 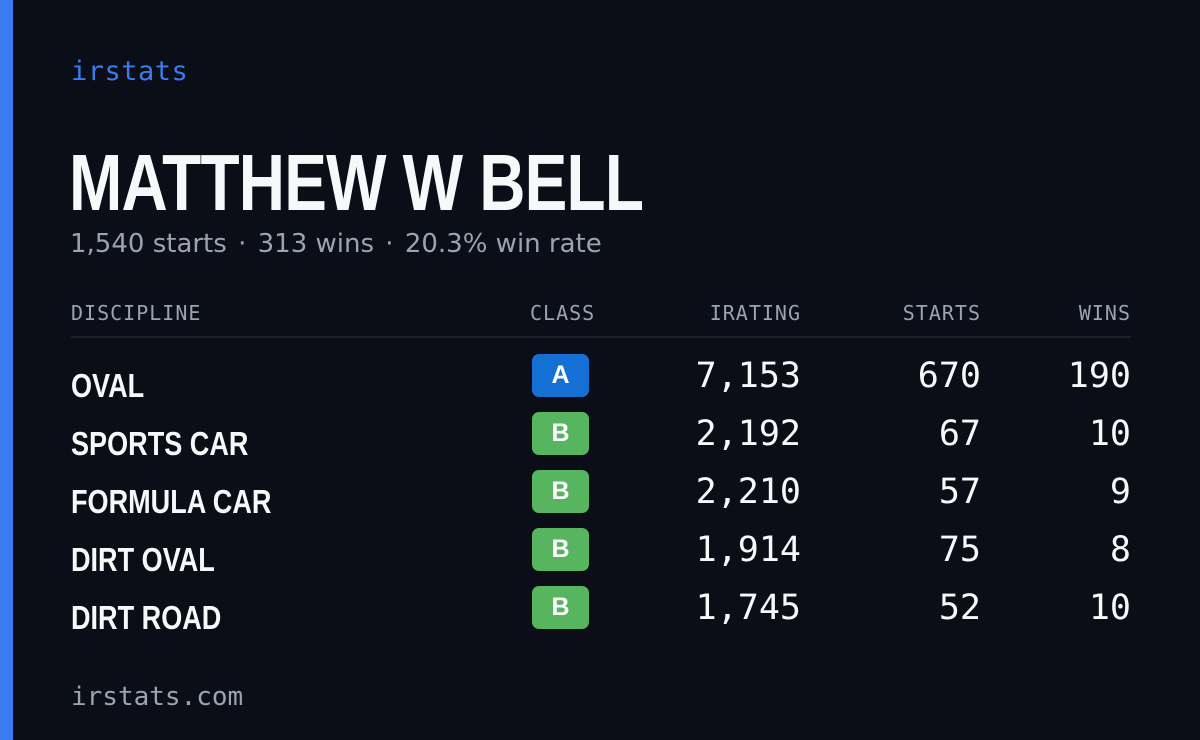 What do you see at coordinates (941, 313) in the screenshot?
I see `header-starts: STARTS` at bounding box center [941, 313].